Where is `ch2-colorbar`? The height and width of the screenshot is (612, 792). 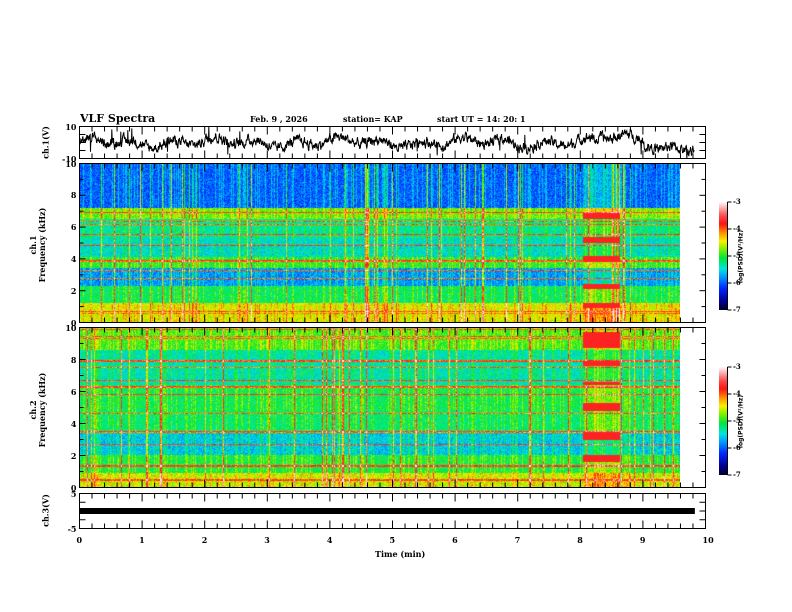 ch2-colorbar is located at coordinates (723, 421).